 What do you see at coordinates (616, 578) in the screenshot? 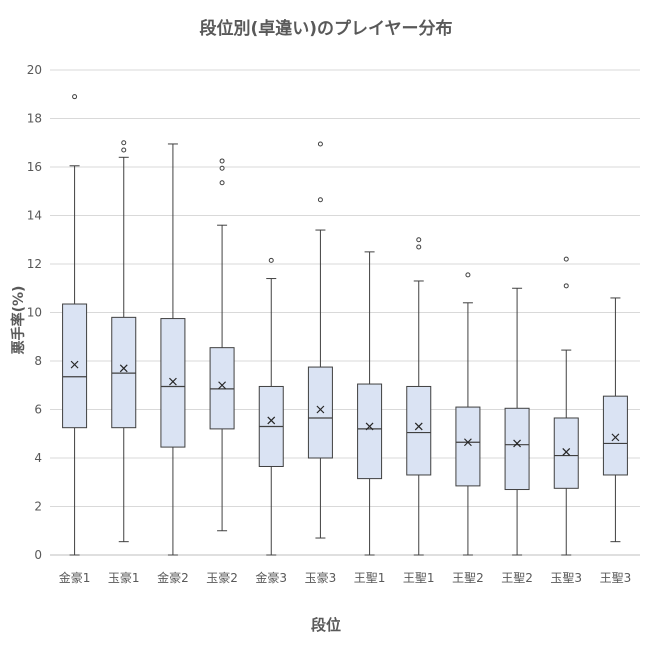
I see `x-tick-label: 王聖3` at bounding box center [616, 578].